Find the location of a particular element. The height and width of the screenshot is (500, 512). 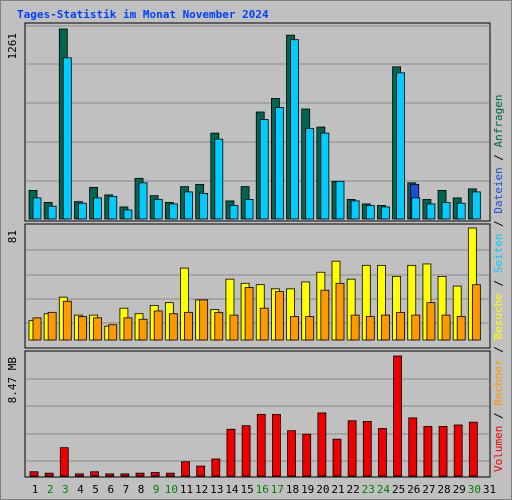

legend-item: Besuche is located at coordinates (498, 316).